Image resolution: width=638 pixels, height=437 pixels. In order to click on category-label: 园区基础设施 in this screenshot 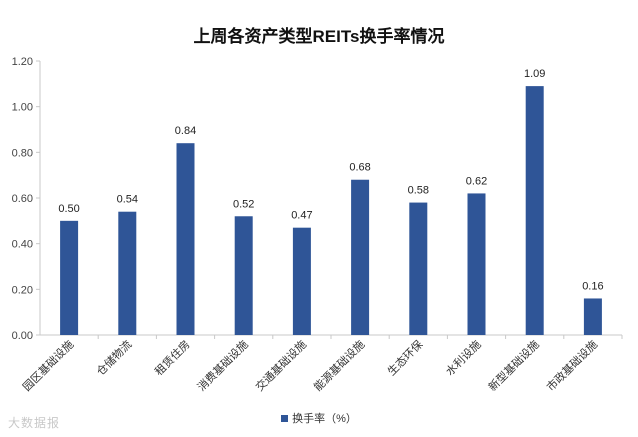, I will do `click(48, 366)`.